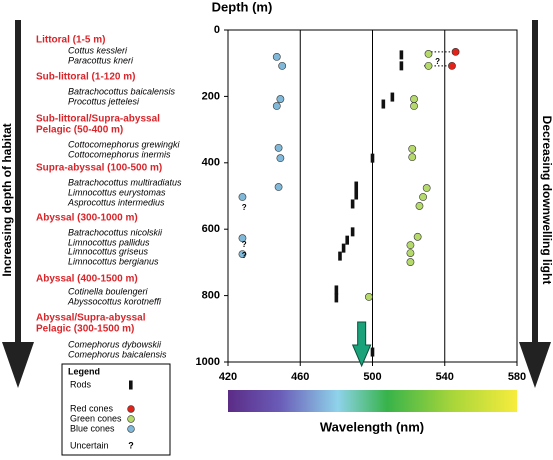  I want to click on species-name: Limnocottus bergianus, so click(113, 261).